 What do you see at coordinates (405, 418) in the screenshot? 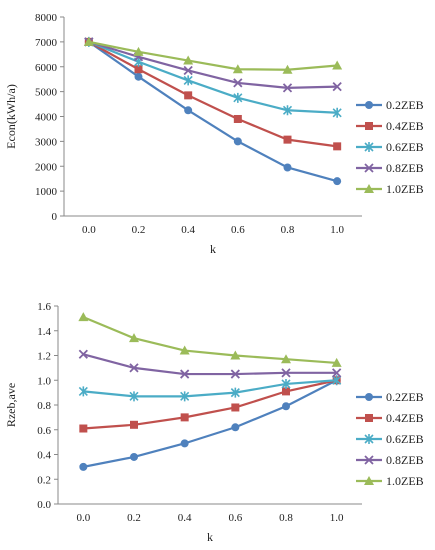
I see `chart-2-legend-label: 0.4ZEB` at bounding box center [405, 418].